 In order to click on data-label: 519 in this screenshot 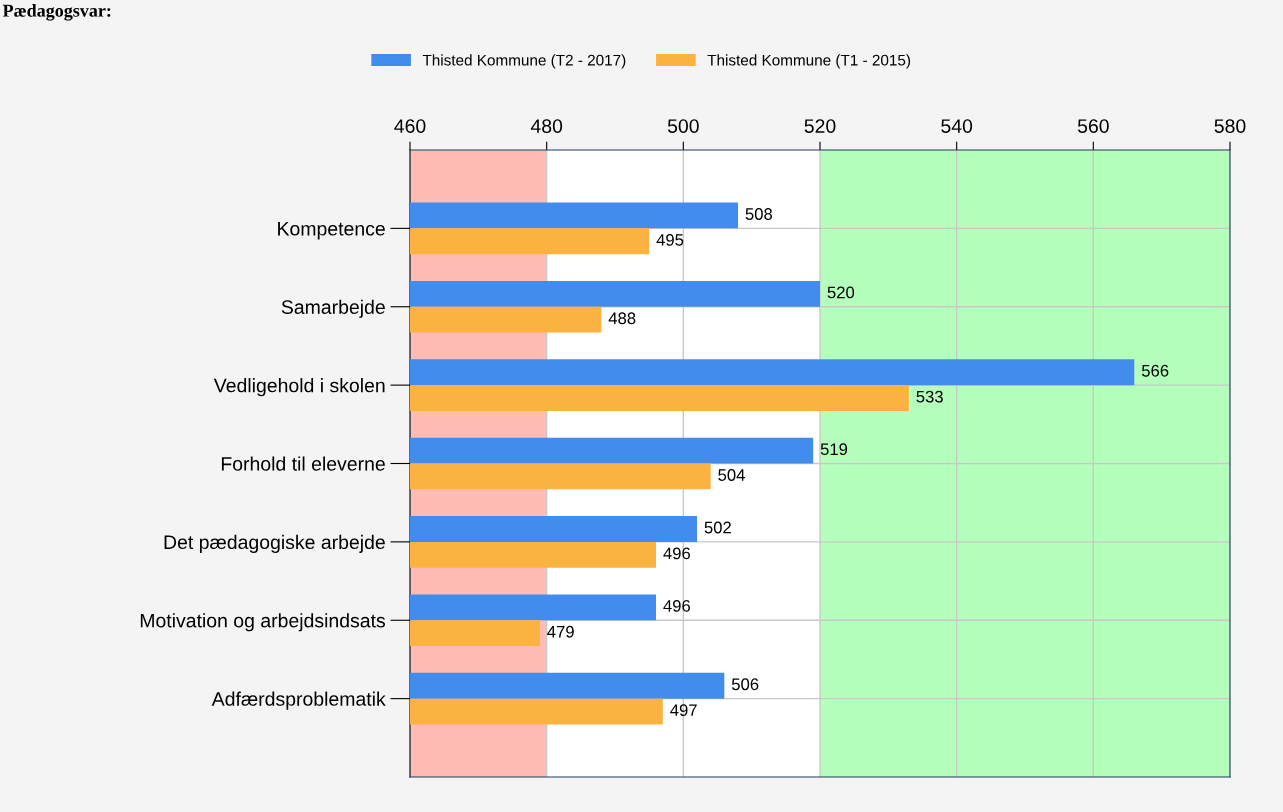, I will do `click(834, 449)`.